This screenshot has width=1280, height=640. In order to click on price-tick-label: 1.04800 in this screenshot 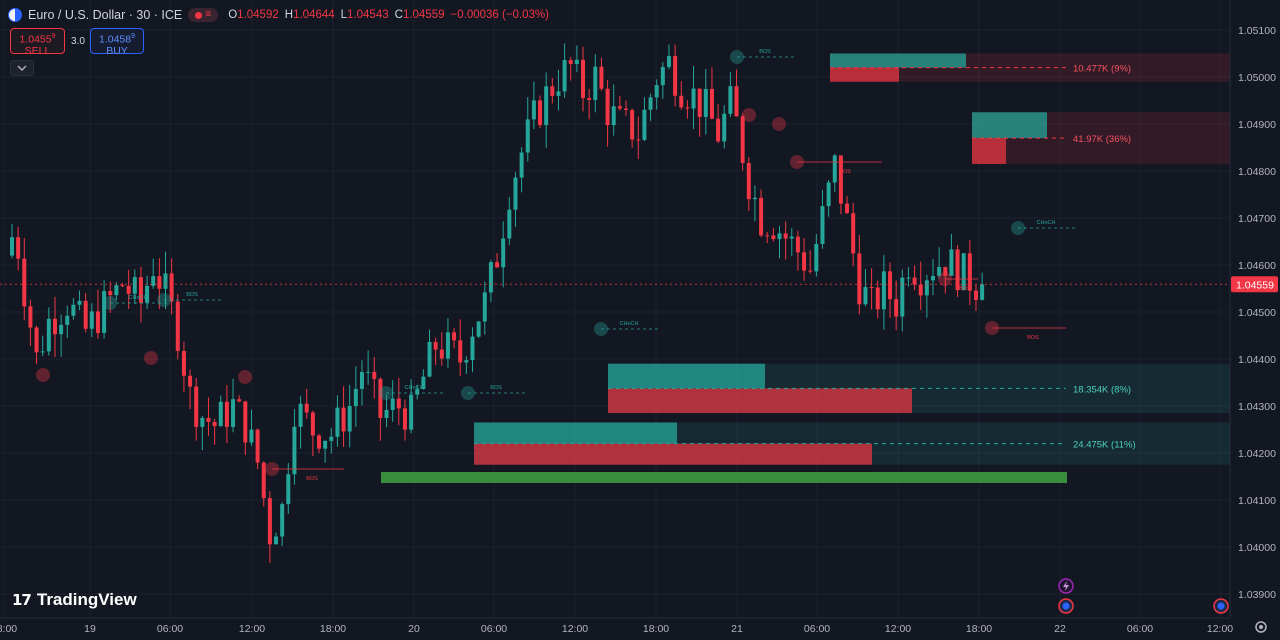, I will do `click(1257, 172)`.